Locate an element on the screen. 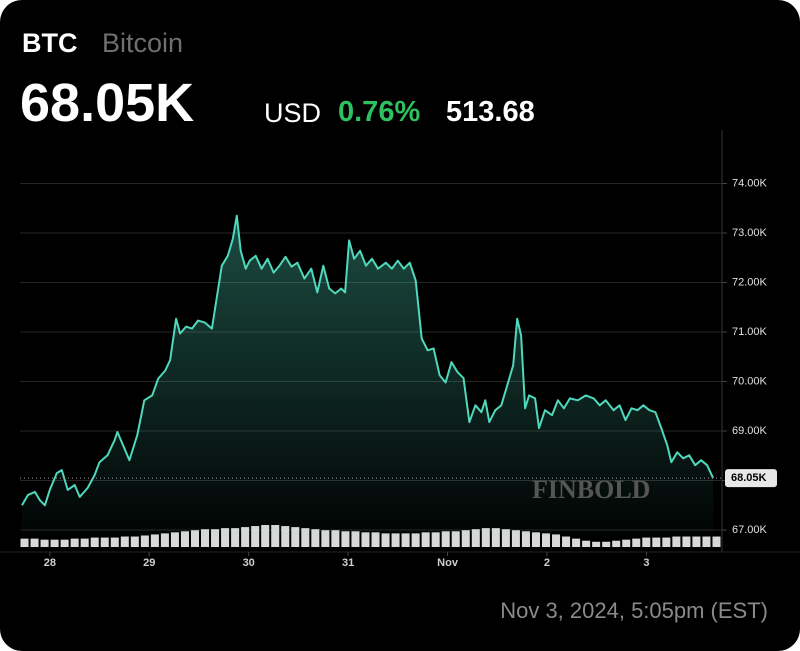  x-tick-label: Nov is located at coordinates (448, 563).